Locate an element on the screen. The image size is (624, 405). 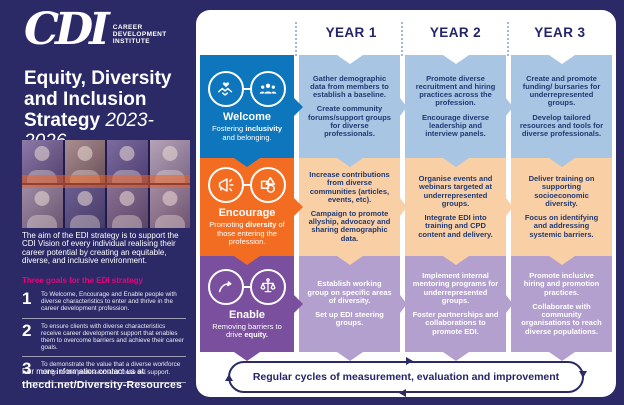
logo-org-line: CAREER is located at coordinates (127, 27).